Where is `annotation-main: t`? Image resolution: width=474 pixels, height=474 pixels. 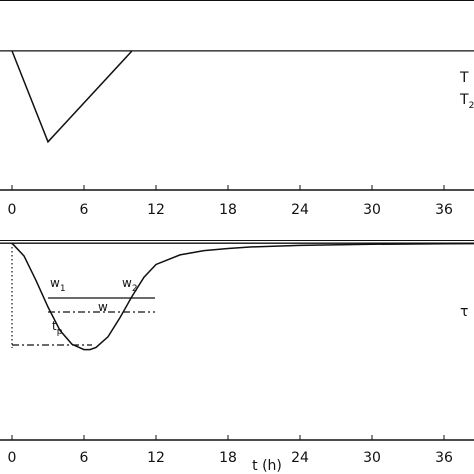 annotation-main: t is located at coordinates (54, 326).